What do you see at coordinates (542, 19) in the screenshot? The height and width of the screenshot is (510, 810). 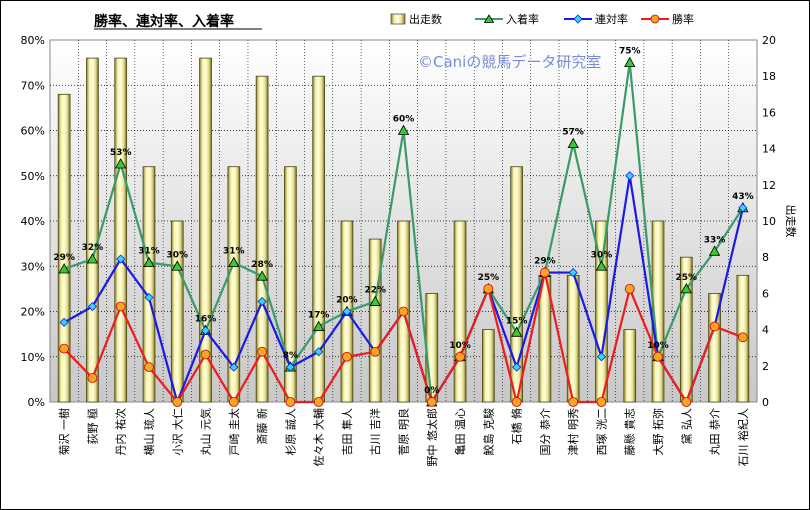 I see `legend: 出走数 入着率 連対率 勝率` at bounding box center [542, 19].